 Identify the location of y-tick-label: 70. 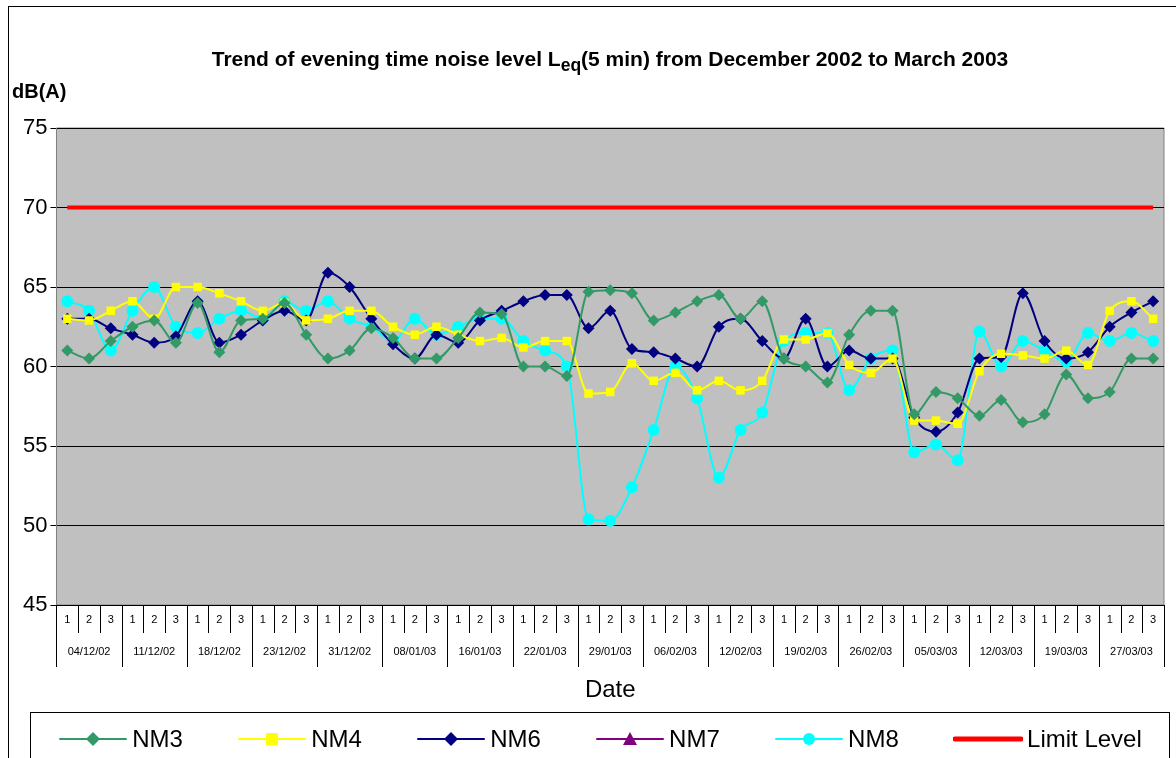
(35, 206).